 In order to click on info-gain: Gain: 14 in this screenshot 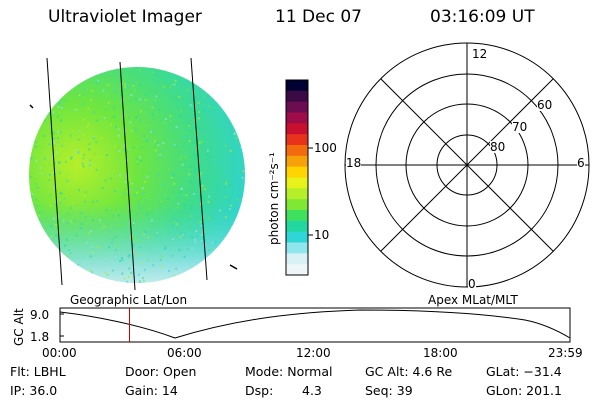, I will do `click(151, 390)`.